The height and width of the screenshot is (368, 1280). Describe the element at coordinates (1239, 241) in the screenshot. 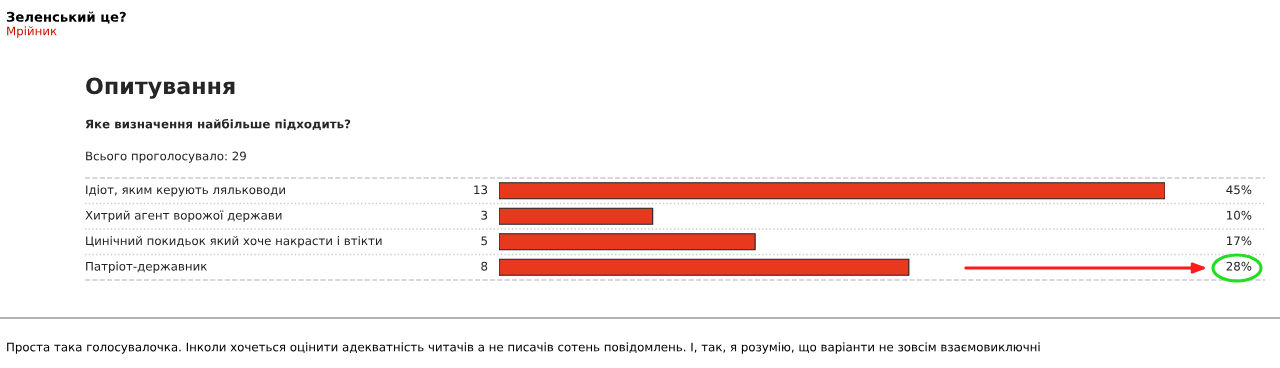

I see `text: 17%` at that location.